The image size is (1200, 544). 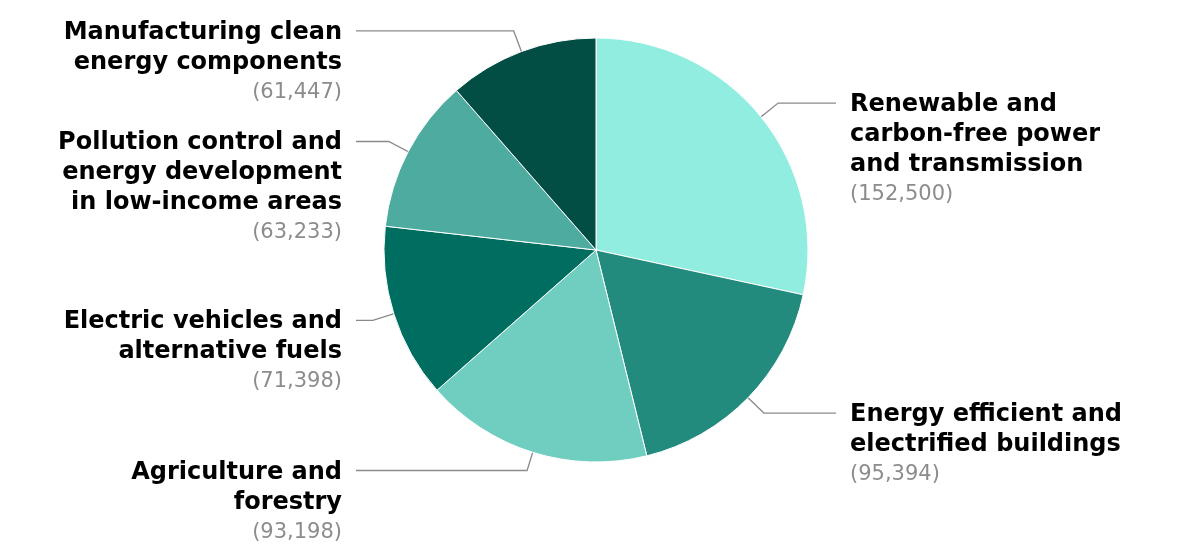 What do you see at coordinates (895, 473) in the screenshot?
I see `data-label: (95,394)` at bounding box center [895, 473].